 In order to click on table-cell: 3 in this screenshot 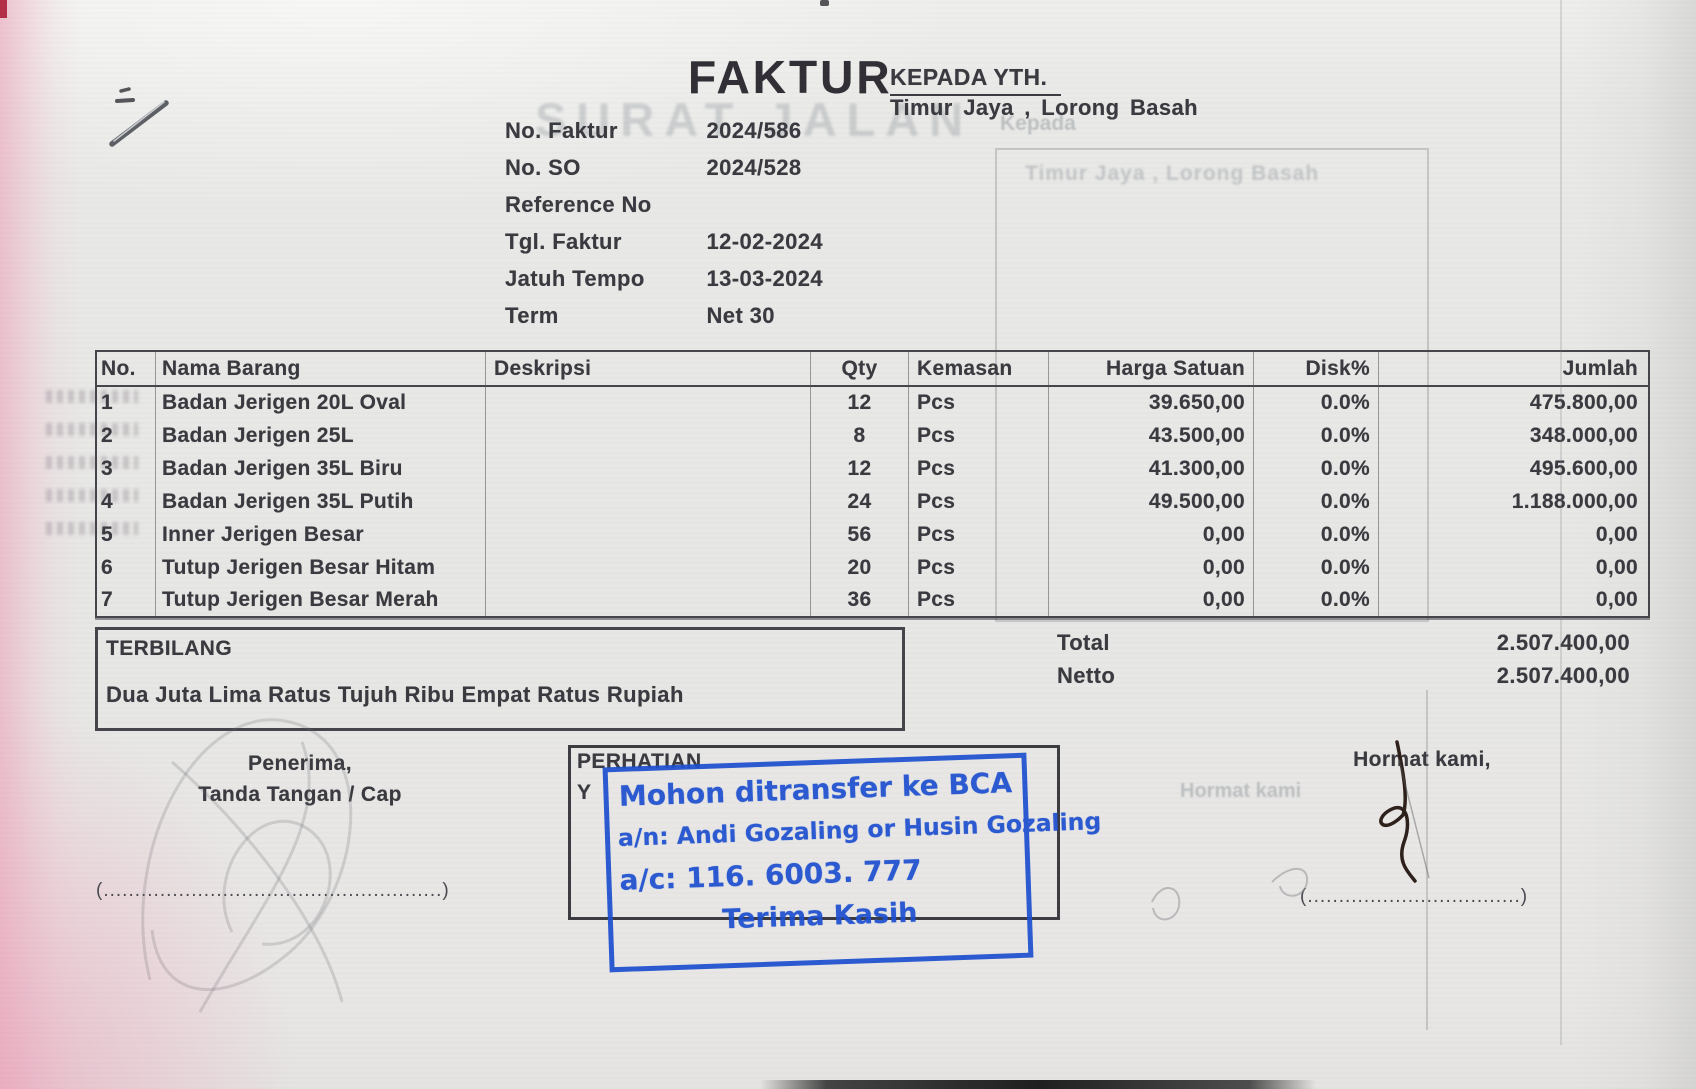, I will do `click(107, 468)`.